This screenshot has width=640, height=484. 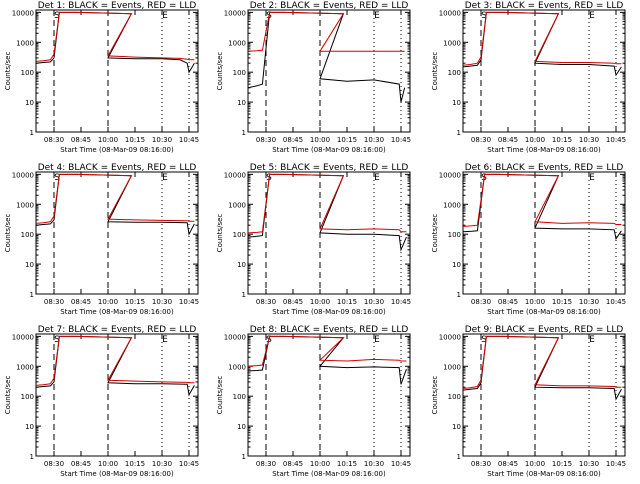 What do you see at coordinates (117, 6) in the screenshot?
I see `panel-title: Det 1: BLACK = Events, RED = LLD` at bounding box center [117, 6].